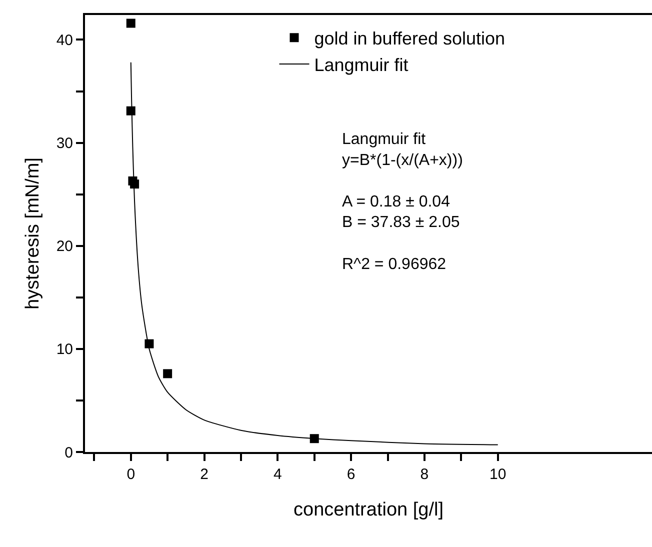  What do you see at coordinates (402, 202) in the screenshot?
I see `text: Langmuir fit y=B*(1-(x/(A+x))) A = 0.18 ± 0.04 B = 37.83 ± 2.05 R^2 = 0.96962` at bounding box center [402, 202].